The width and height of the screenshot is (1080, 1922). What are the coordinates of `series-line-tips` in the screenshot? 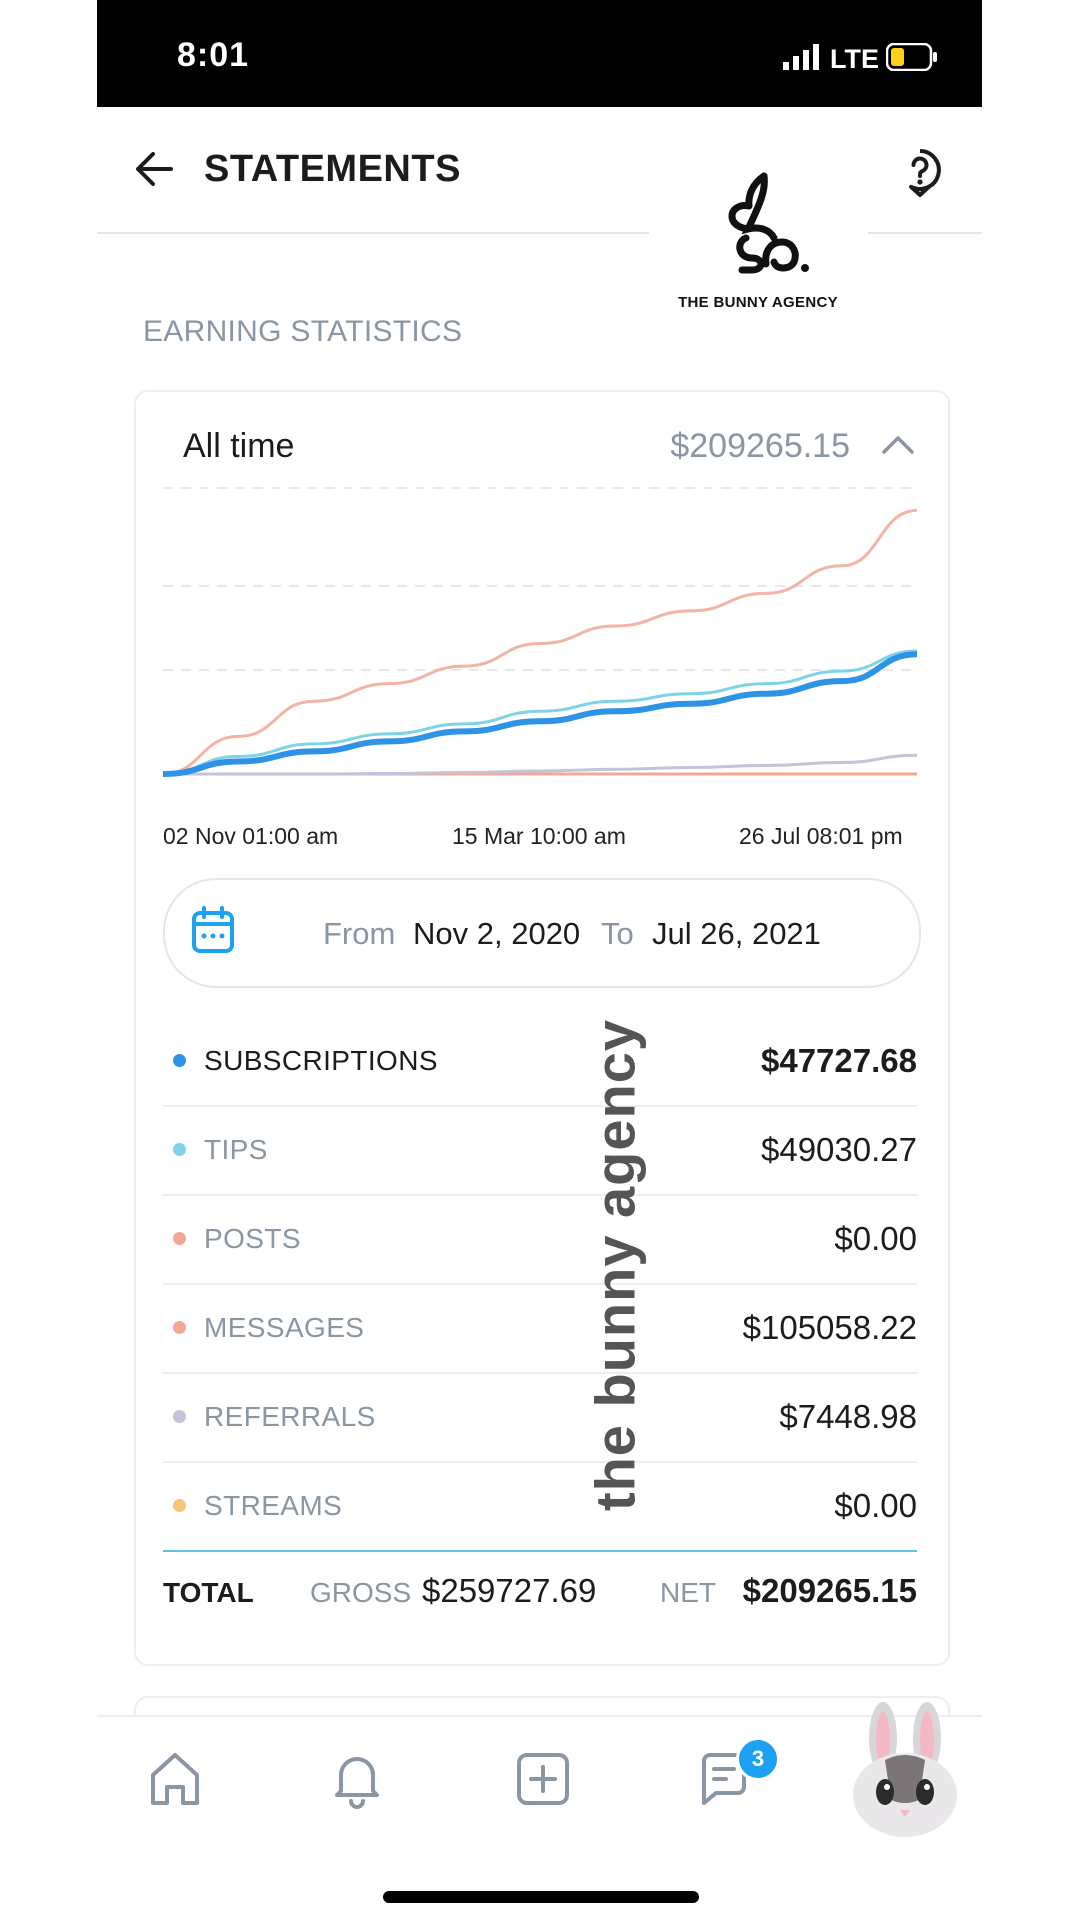 It's located at (540, 712).